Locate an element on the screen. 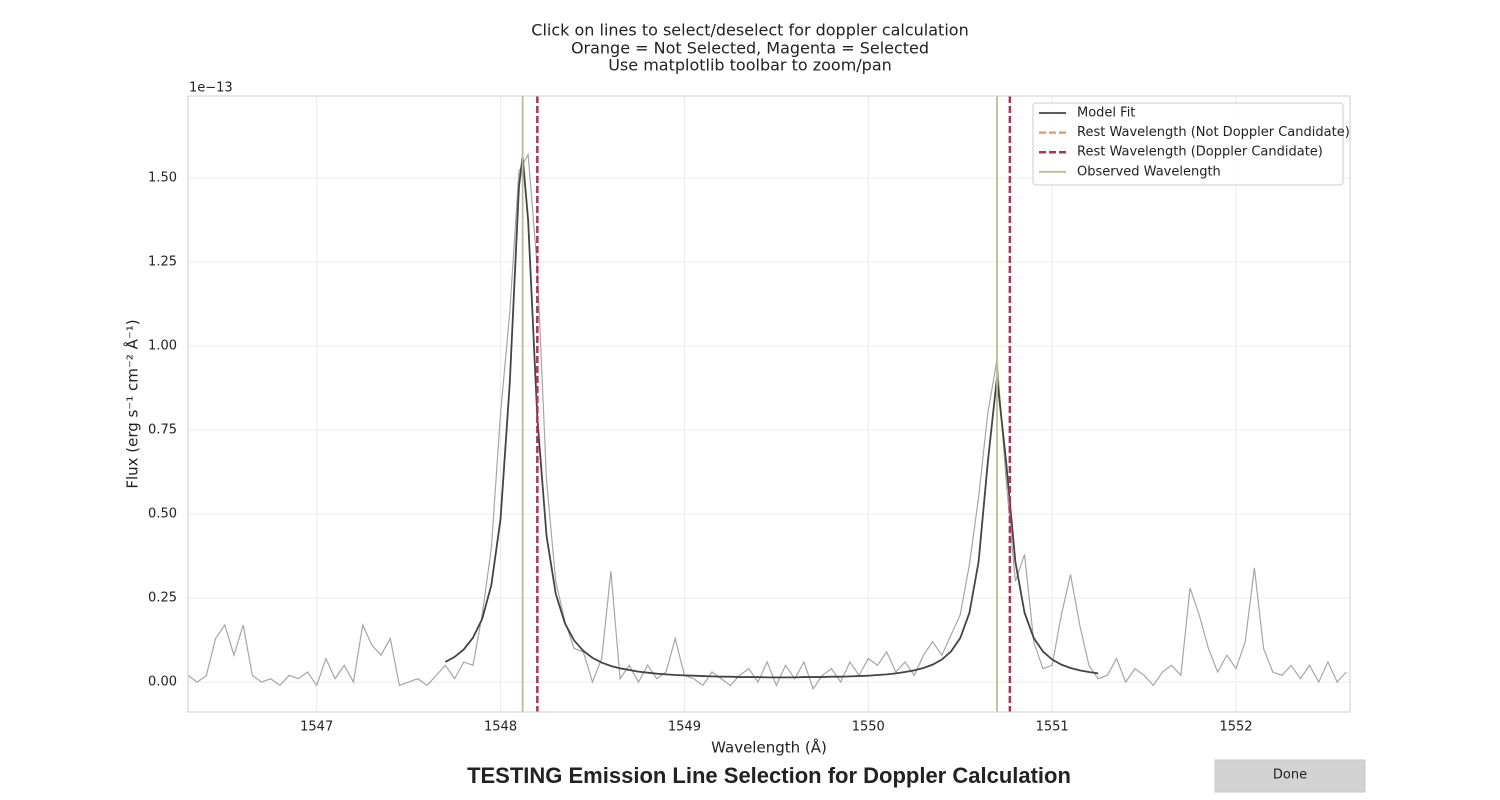 The width and height of the screenshot is (1500, 800). x-axis-label: Wavelength (Å) is located at coordinates (769, 747).